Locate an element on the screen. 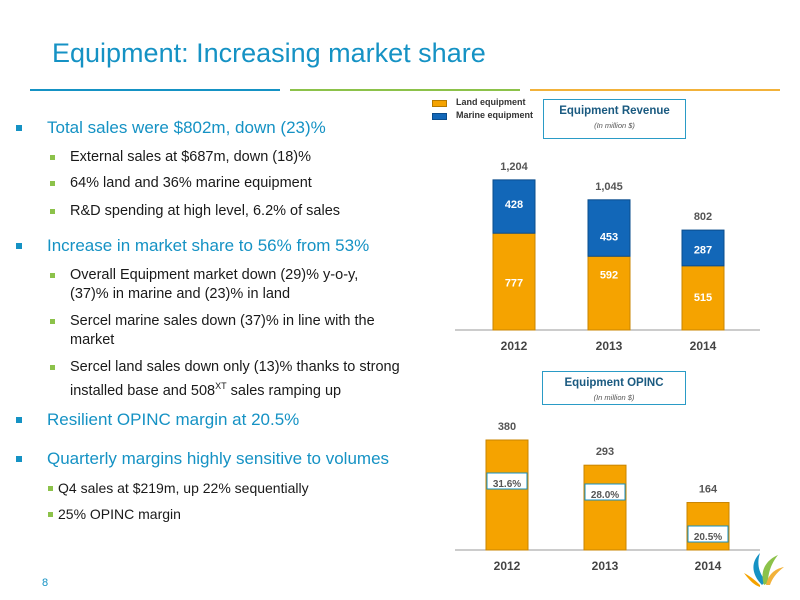  label-marine-2012: 428 is located at coordinates (514, 205).